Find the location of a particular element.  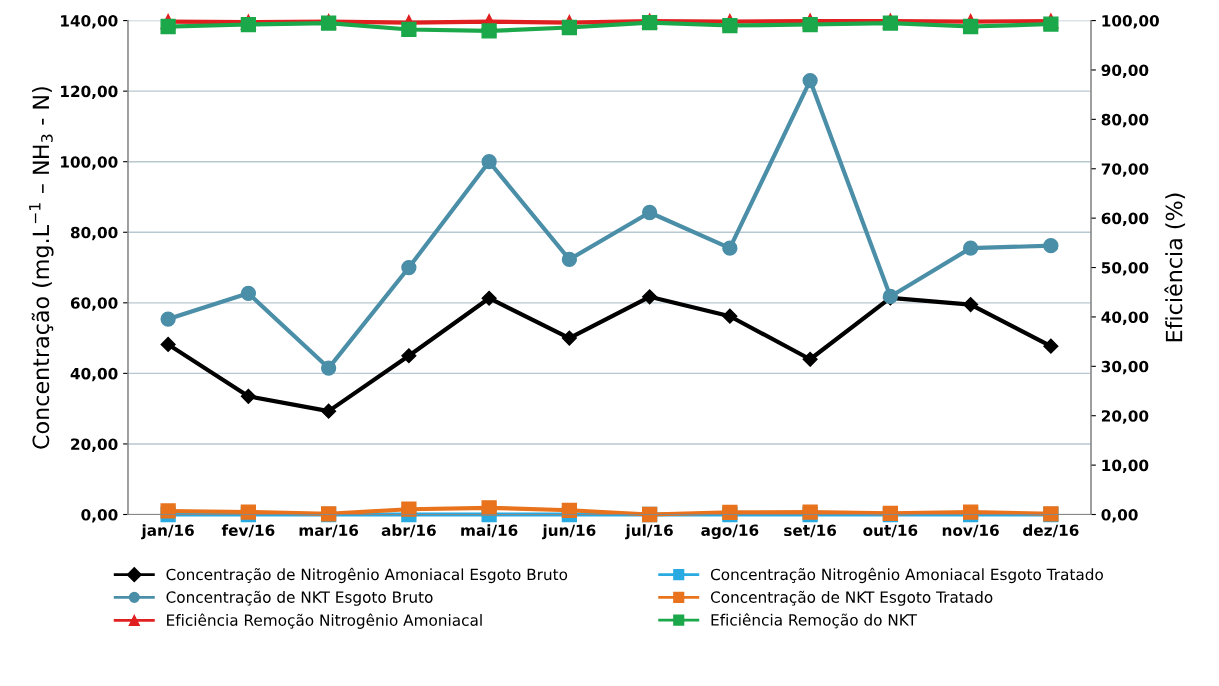

y-tick-label: 20,00 is located at coordinates (94, 445).